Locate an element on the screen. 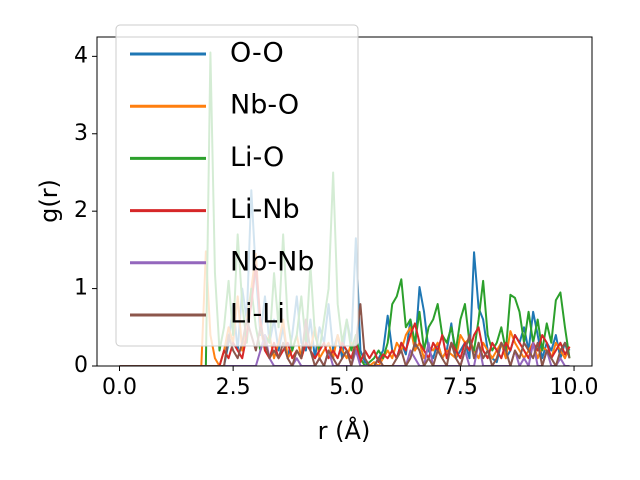 This screenshot has height=480, width=640. x-tick-label: 0.0 is located at coordinates (119, 387).